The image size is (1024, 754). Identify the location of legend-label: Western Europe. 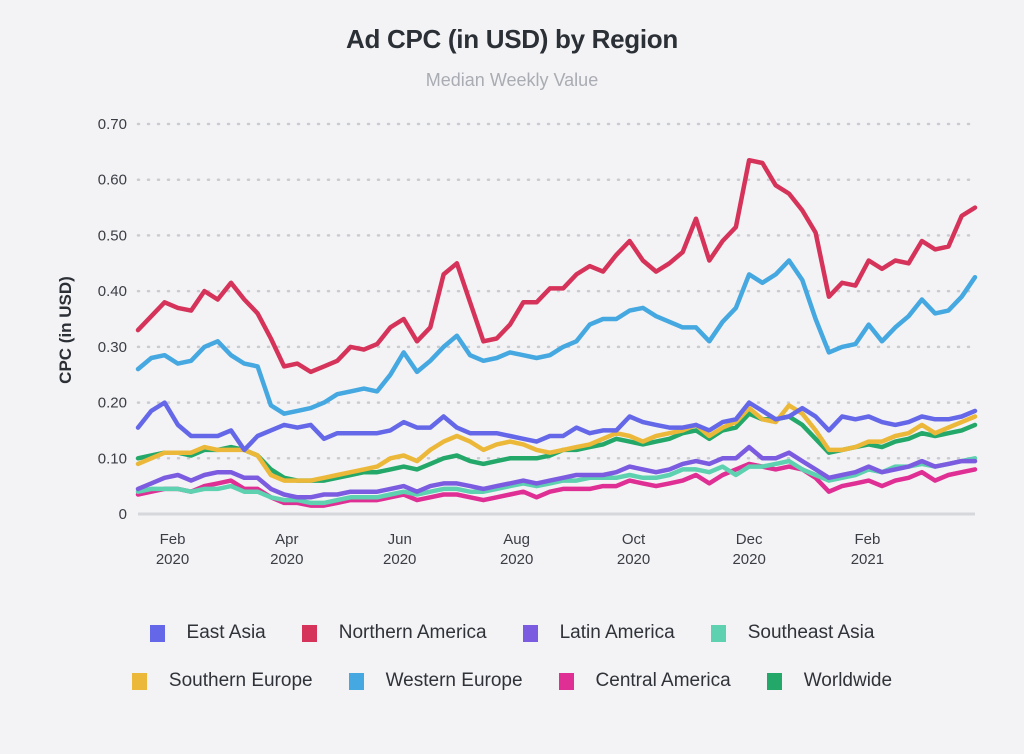
(454, 680).